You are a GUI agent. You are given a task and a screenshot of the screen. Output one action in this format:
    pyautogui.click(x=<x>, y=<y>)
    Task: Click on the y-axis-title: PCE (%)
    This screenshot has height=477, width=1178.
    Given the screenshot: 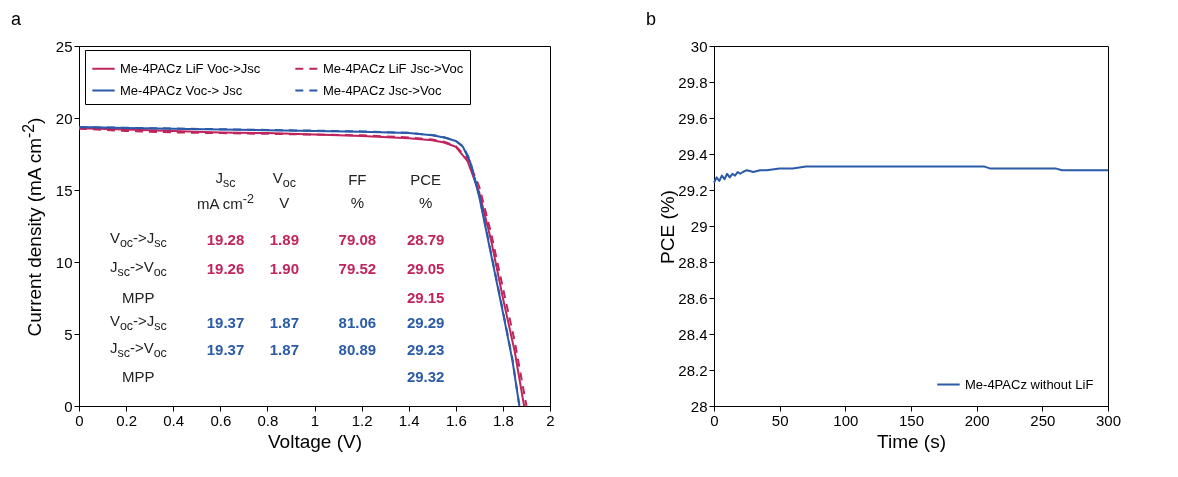 What is the action you would take?
    pyautogui.click(x=667, y=226)
    